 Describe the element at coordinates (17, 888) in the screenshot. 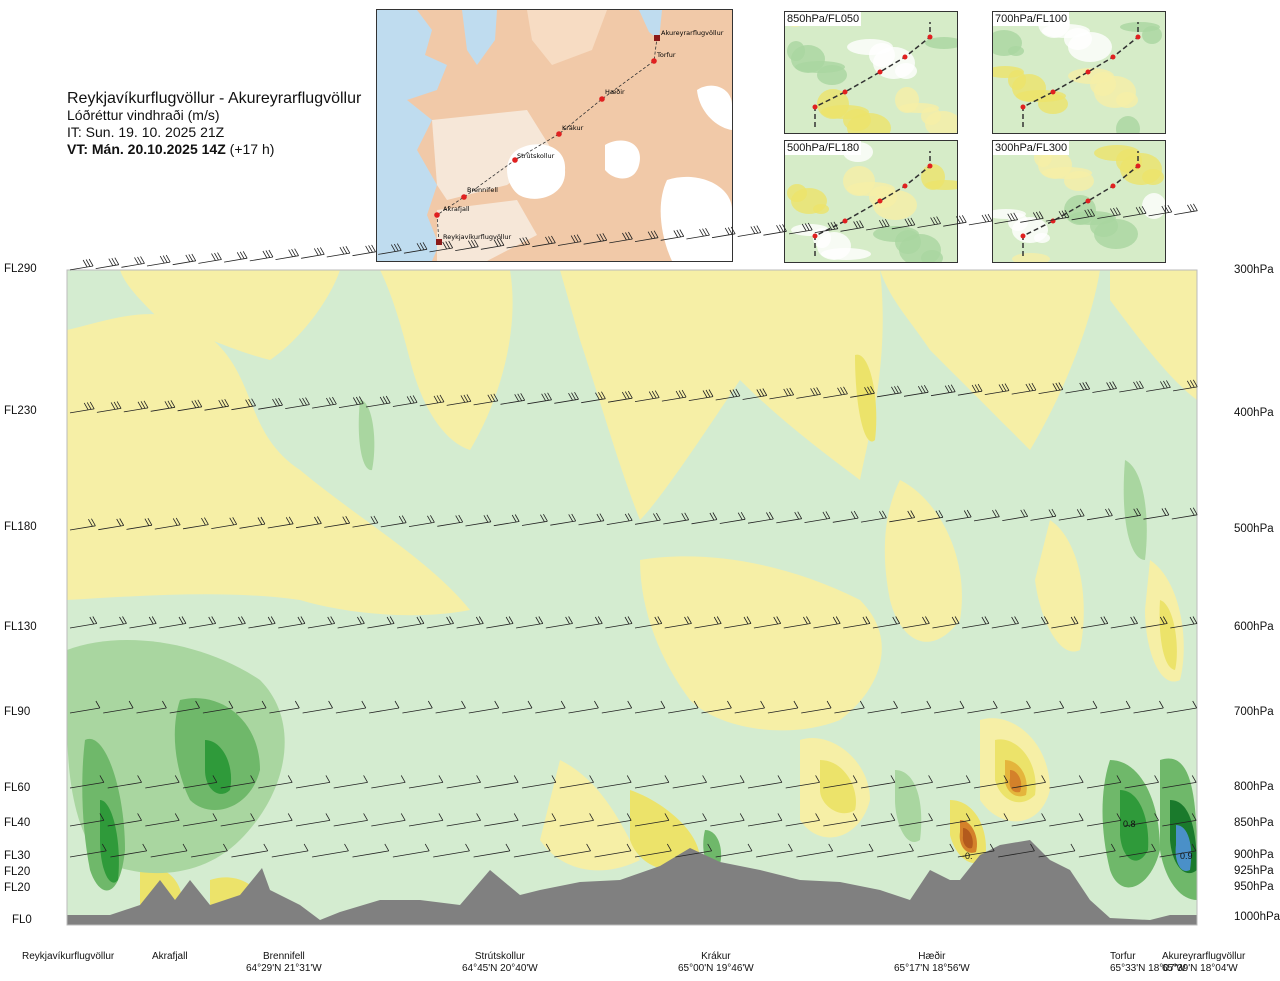

I see `fl-label-10: FL20` at that location.